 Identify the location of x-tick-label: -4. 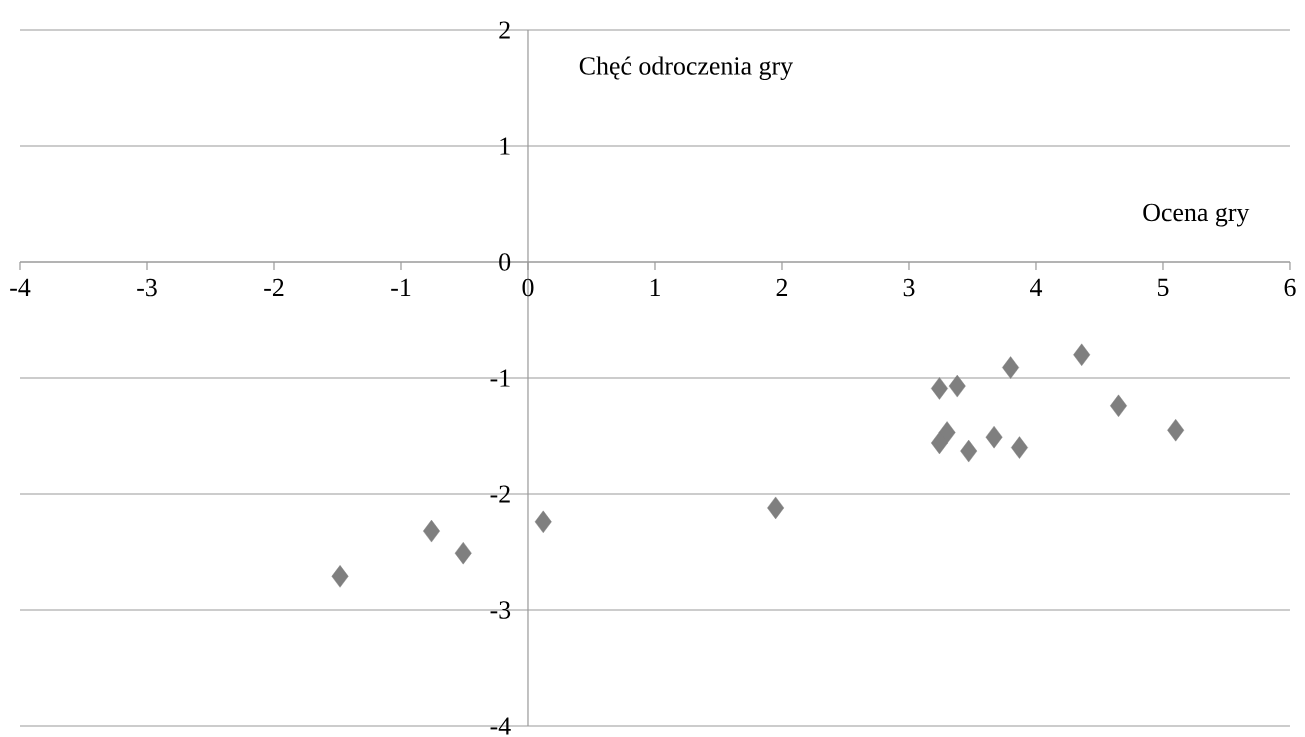
(20, 287).